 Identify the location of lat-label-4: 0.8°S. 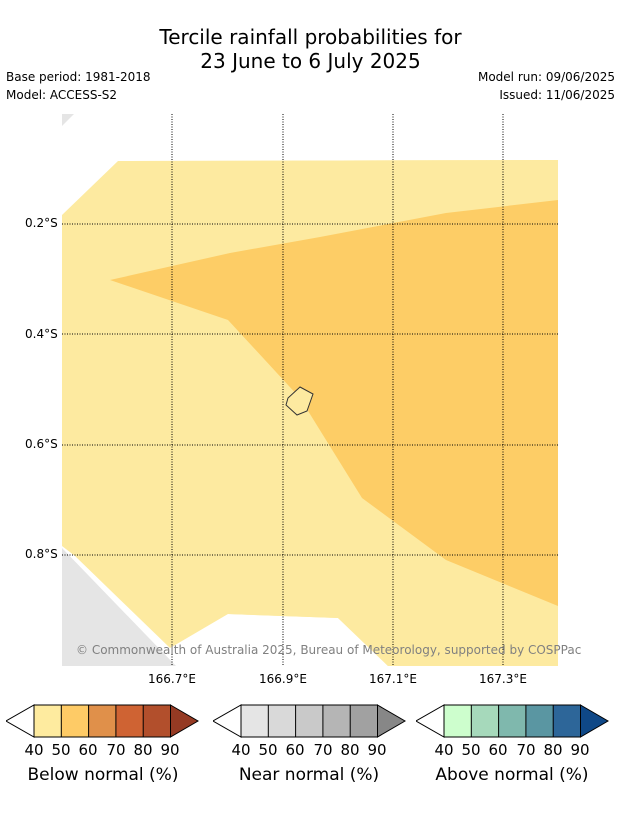
(41, 554).